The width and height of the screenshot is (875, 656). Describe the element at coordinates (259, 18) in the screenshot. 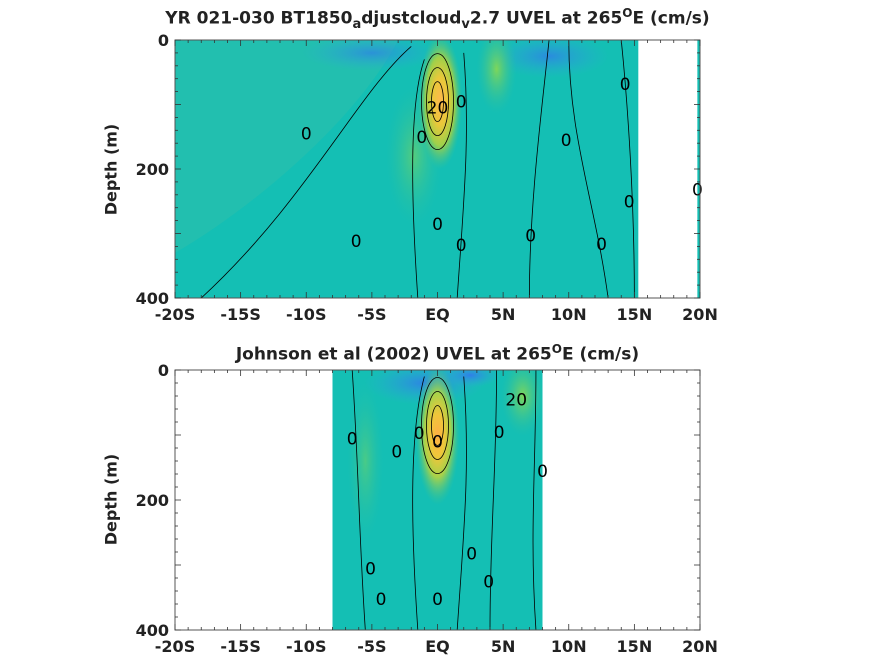

I see `panel1-title-main: YR 021-030 BT1850` at that location.